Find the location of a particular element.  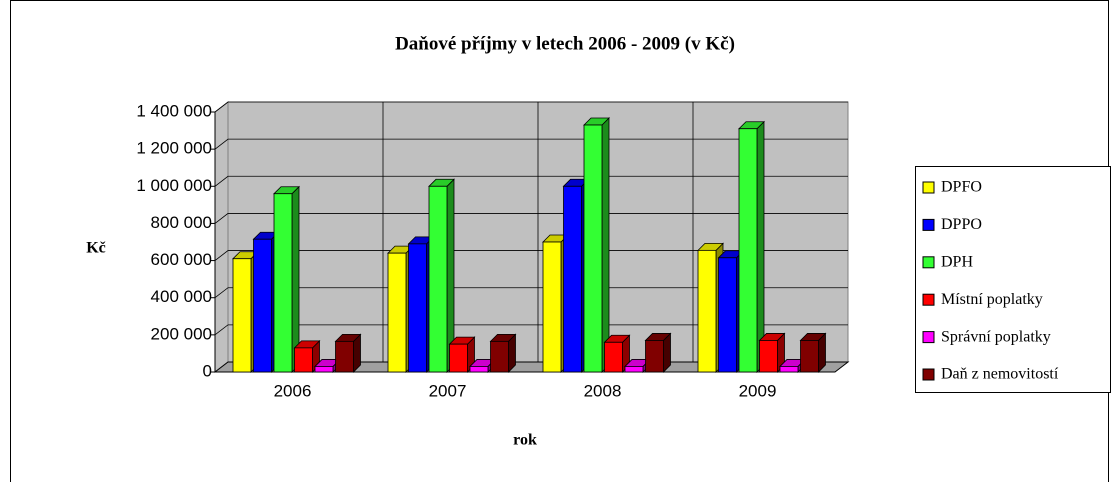

legend-label: DPFO is located at coordinates (961, 187).